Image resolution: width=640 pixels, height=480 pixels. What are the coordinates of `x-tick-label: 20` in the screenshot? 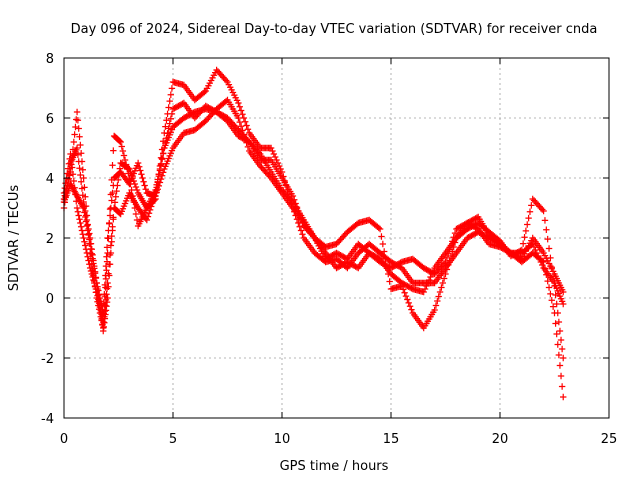 It's located at (500, 439).